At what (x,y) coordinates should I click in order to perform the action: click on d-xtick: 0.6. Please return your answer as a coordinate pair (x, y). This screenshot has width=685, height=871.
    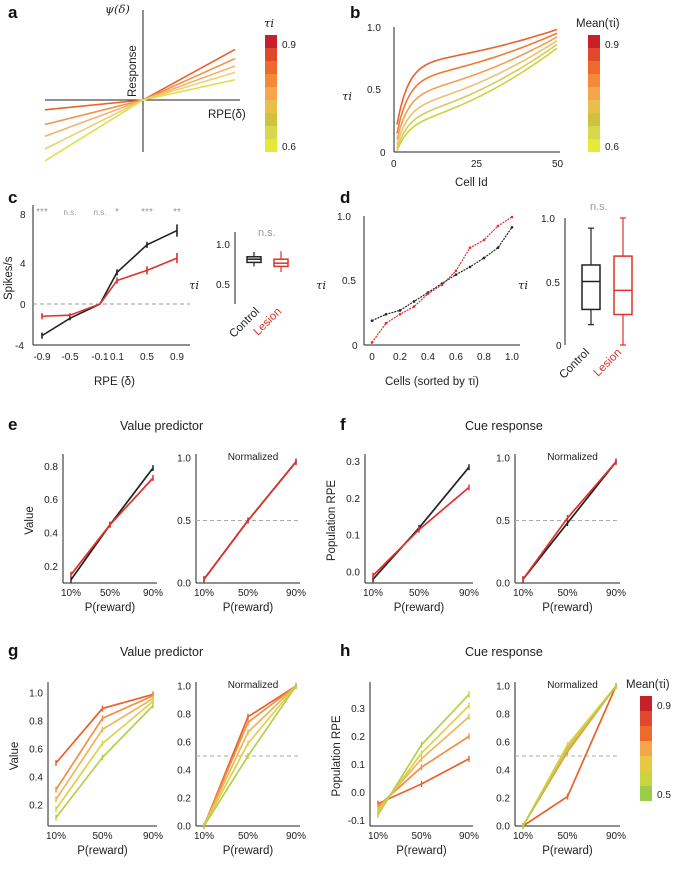
    Looking at the image, I should click on (456, 357).